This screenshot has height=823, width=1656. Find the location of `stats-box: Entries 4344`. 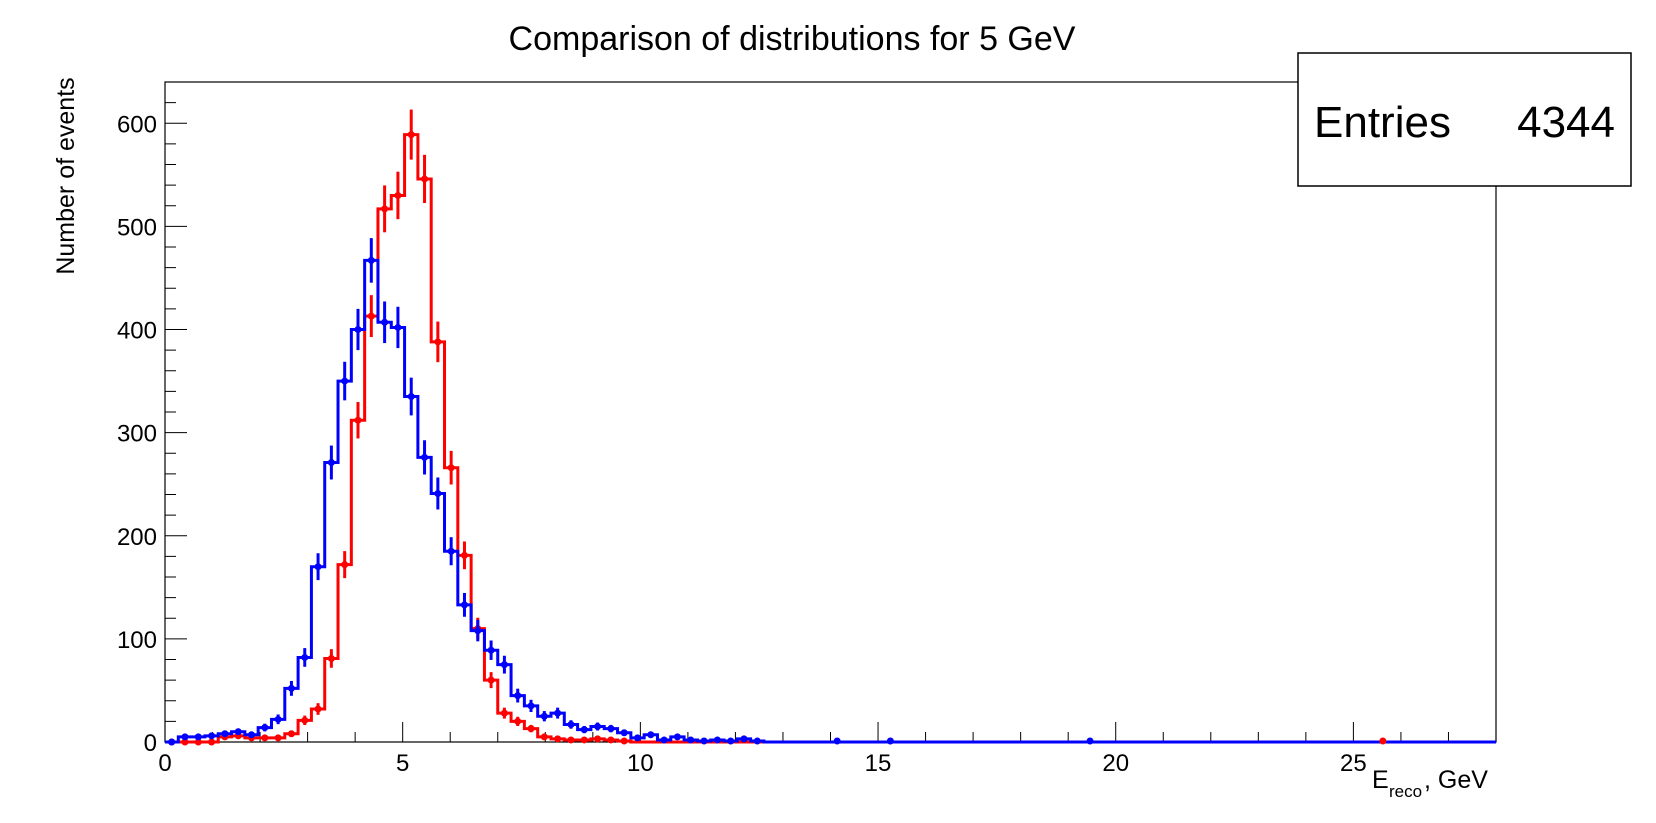

stats-box: Entries 4344 is located at coordinates (1464, 119).